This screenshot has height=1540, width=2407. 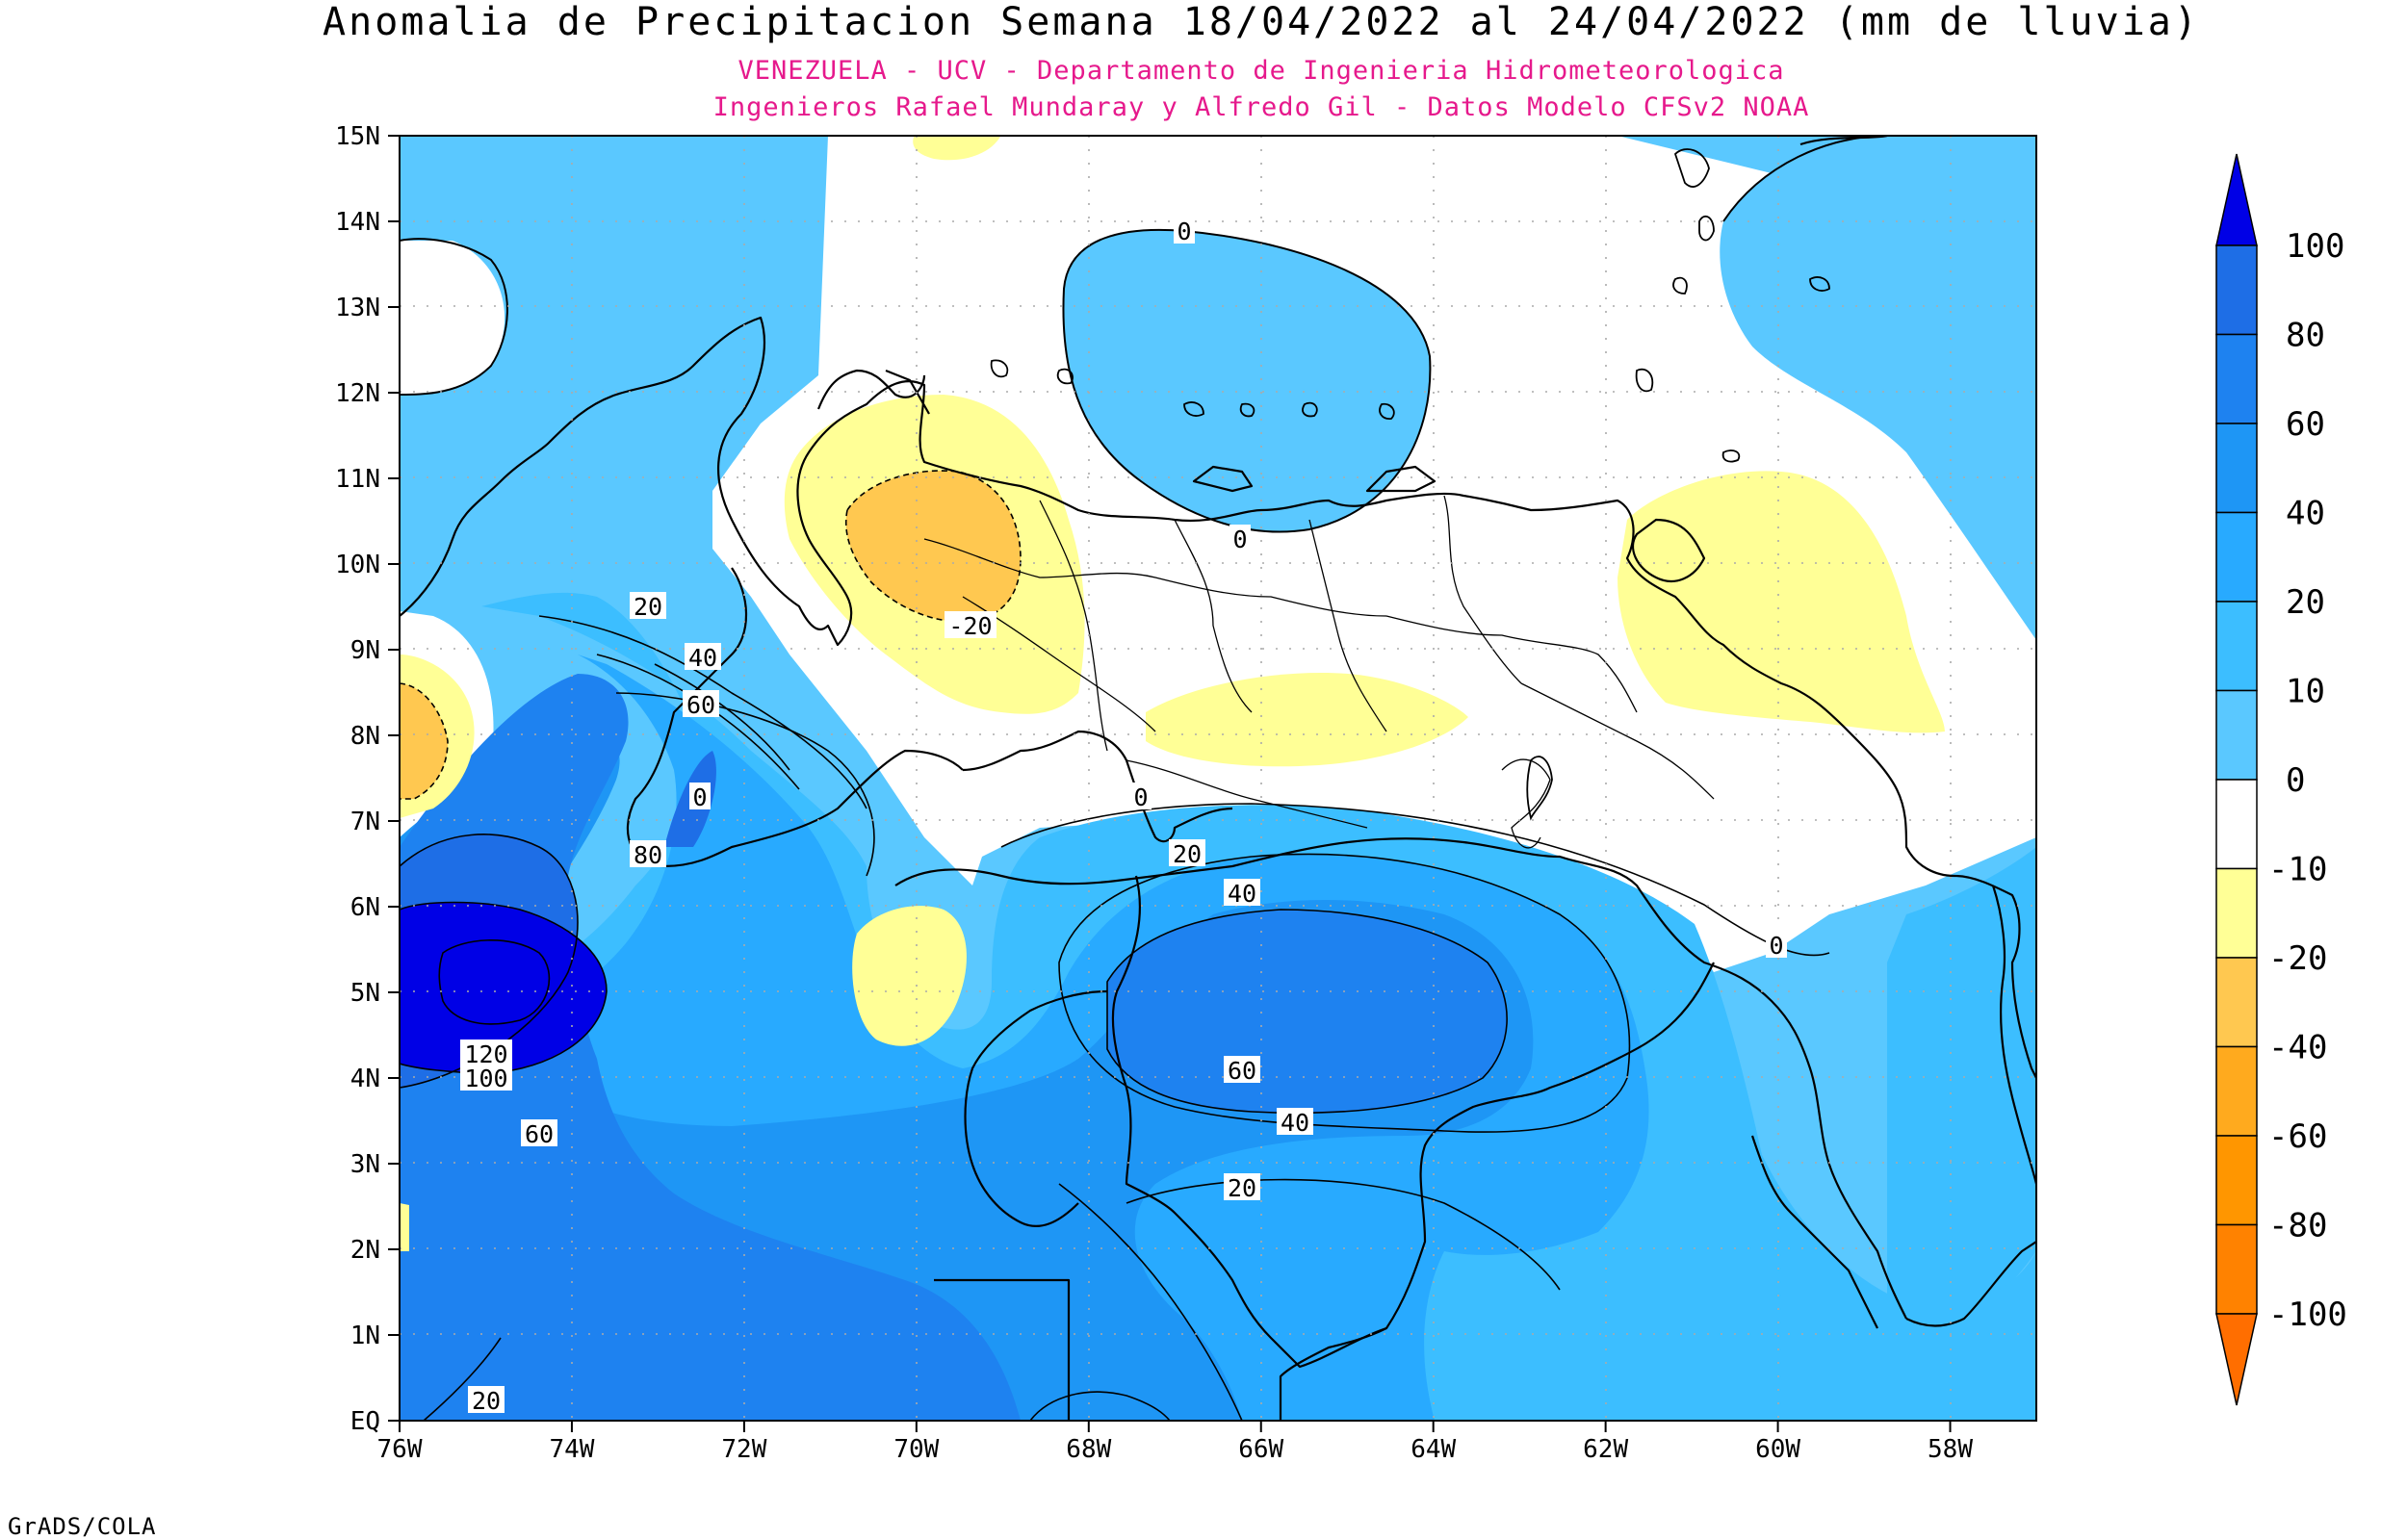 What do you see at coordinates (365, 822) in the screenshot?
I see `lat-label: 7N` at bounding box center [365, 822].